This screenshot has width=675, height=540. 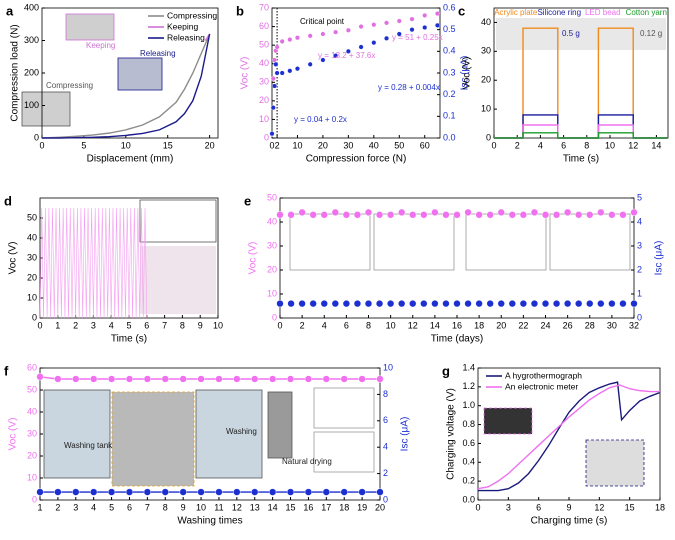 What do you see at coordinates (90, 27) in the screenshot?
I see `photo-keeping` at bounding box center [90, 27].